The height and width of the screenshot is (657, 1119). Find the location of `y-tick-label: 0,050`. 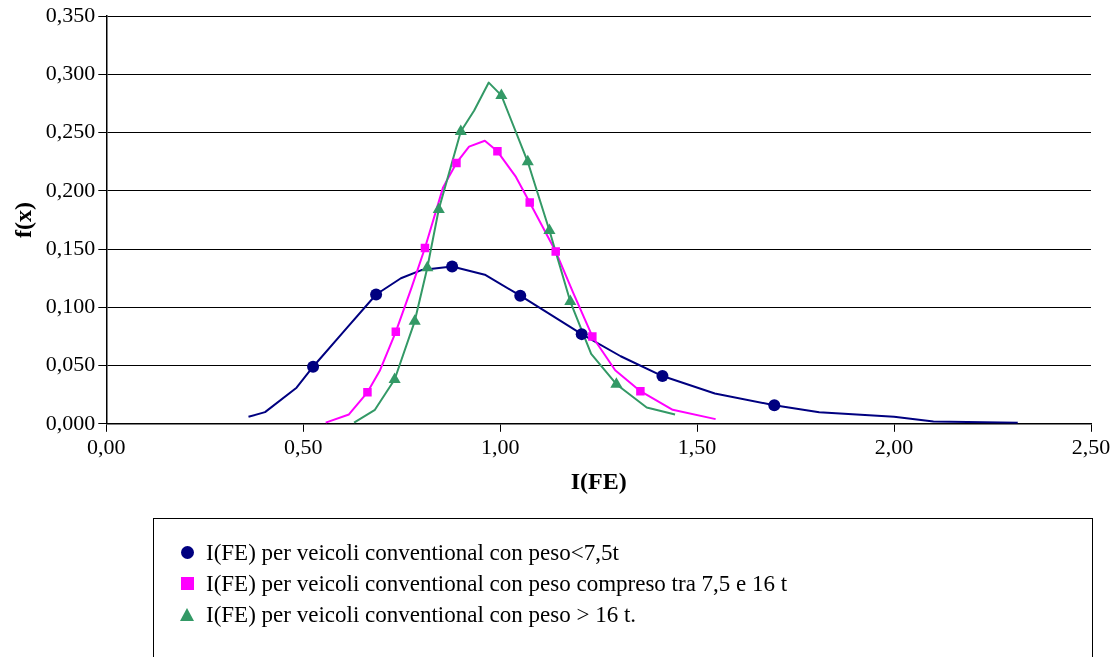

y-tick-label: 0,050 is located at coordinates (70, 364).